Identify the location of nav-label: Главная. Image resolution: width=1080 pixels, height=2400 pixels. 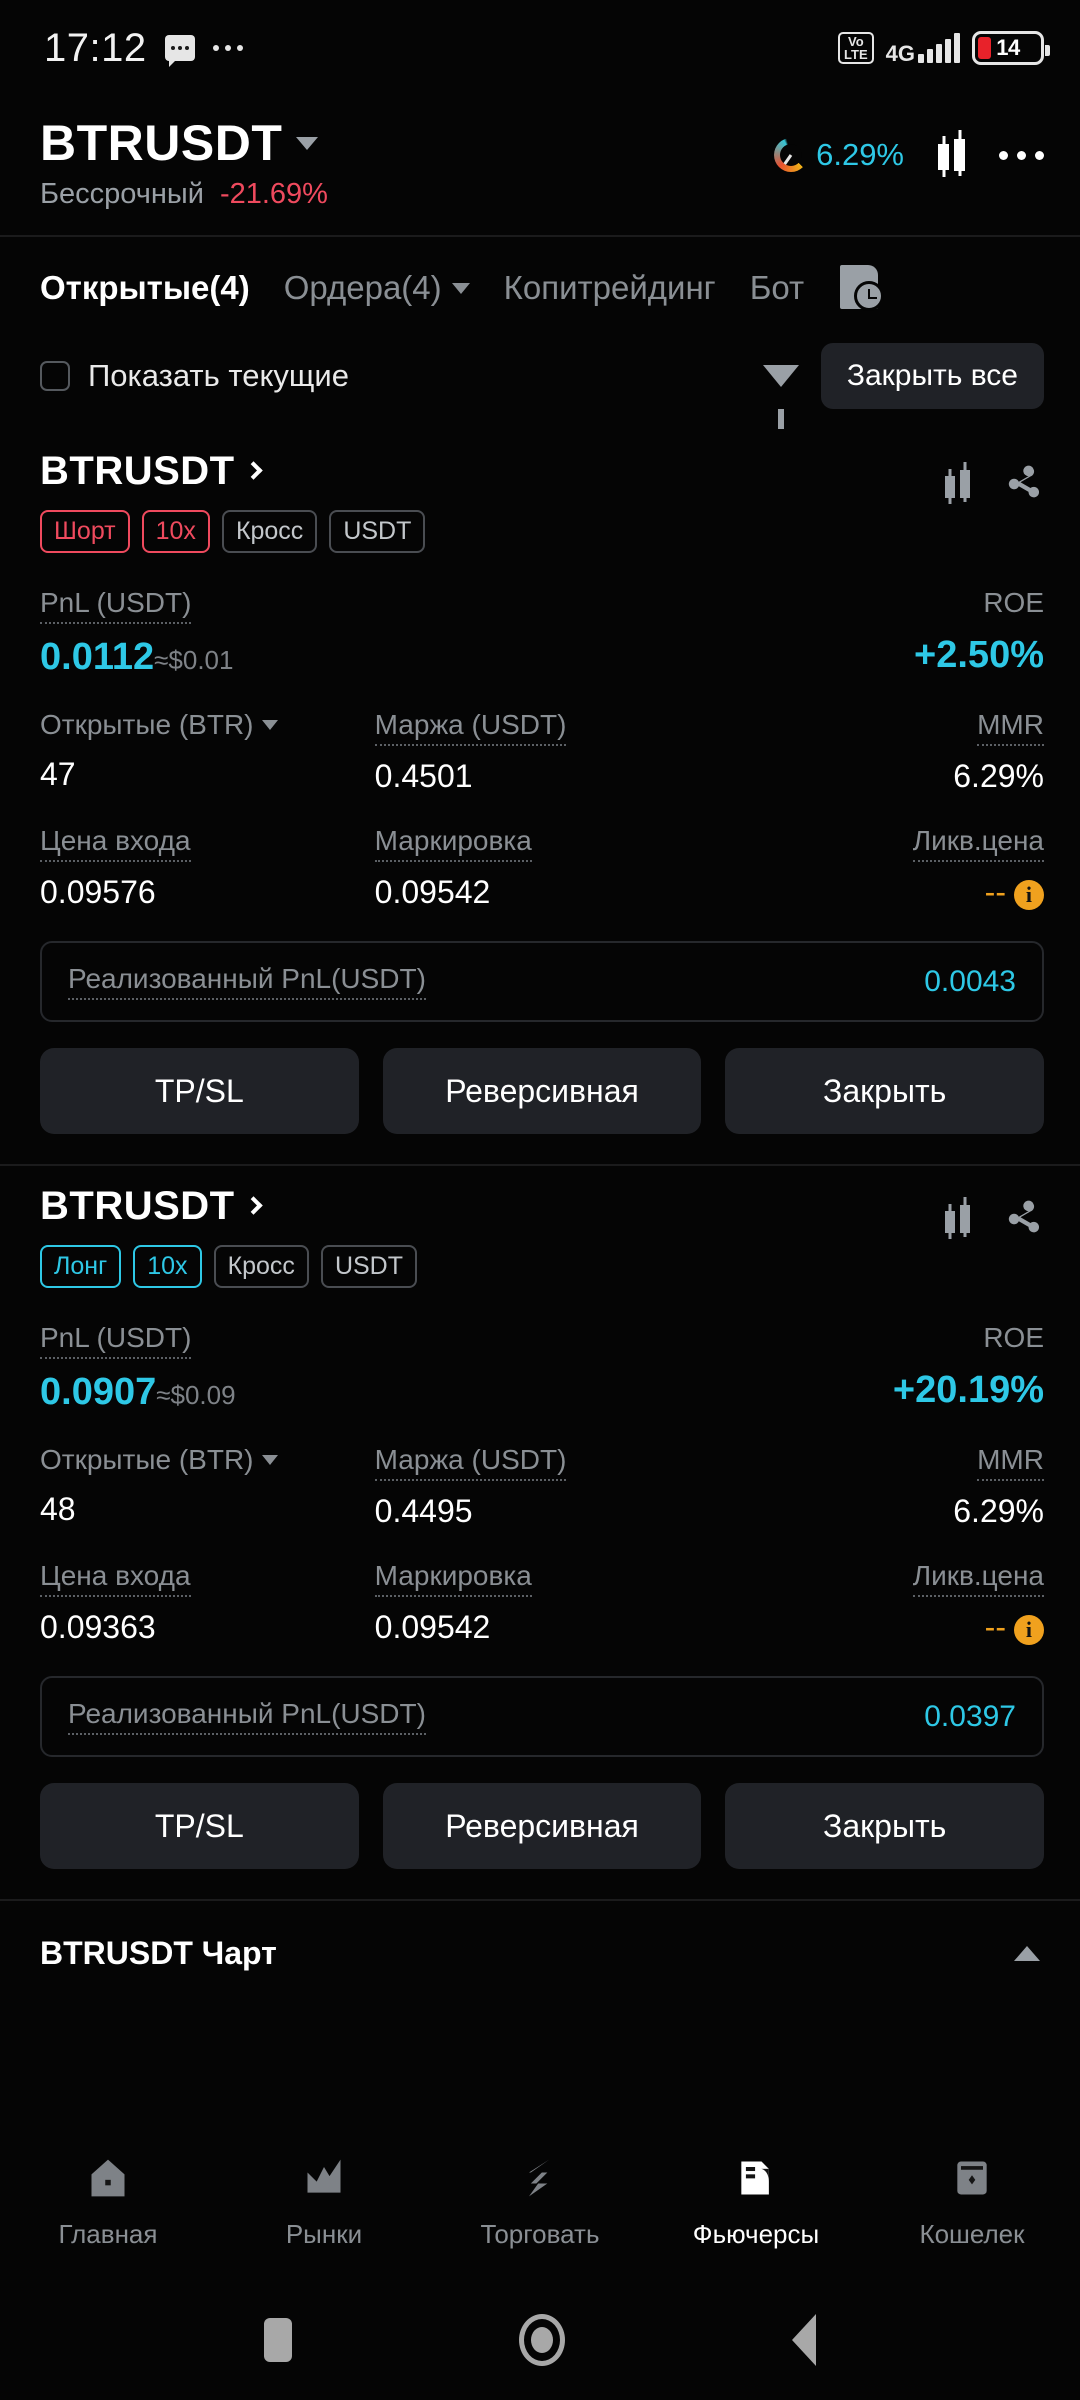
(108, 2233).